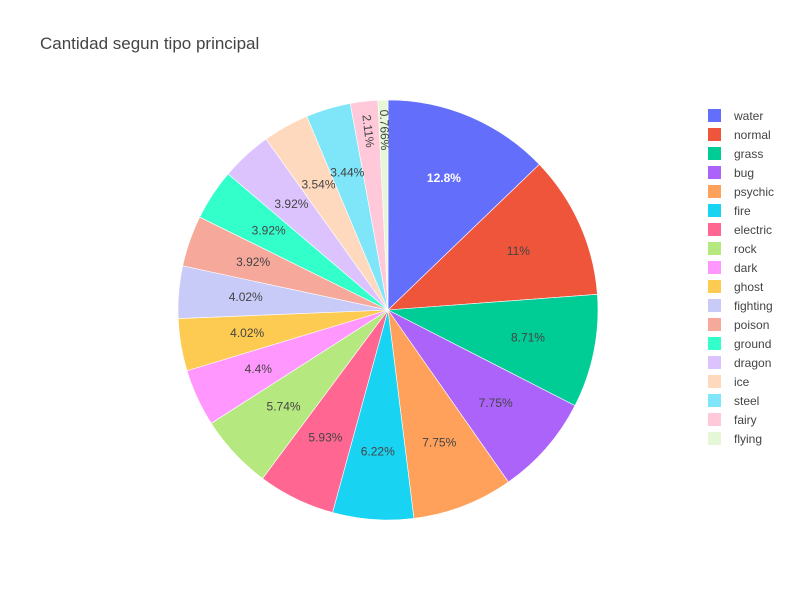 The height and width of the screenshot is (600, 800). I want to click on legend-label: fire, so click(742, 210).